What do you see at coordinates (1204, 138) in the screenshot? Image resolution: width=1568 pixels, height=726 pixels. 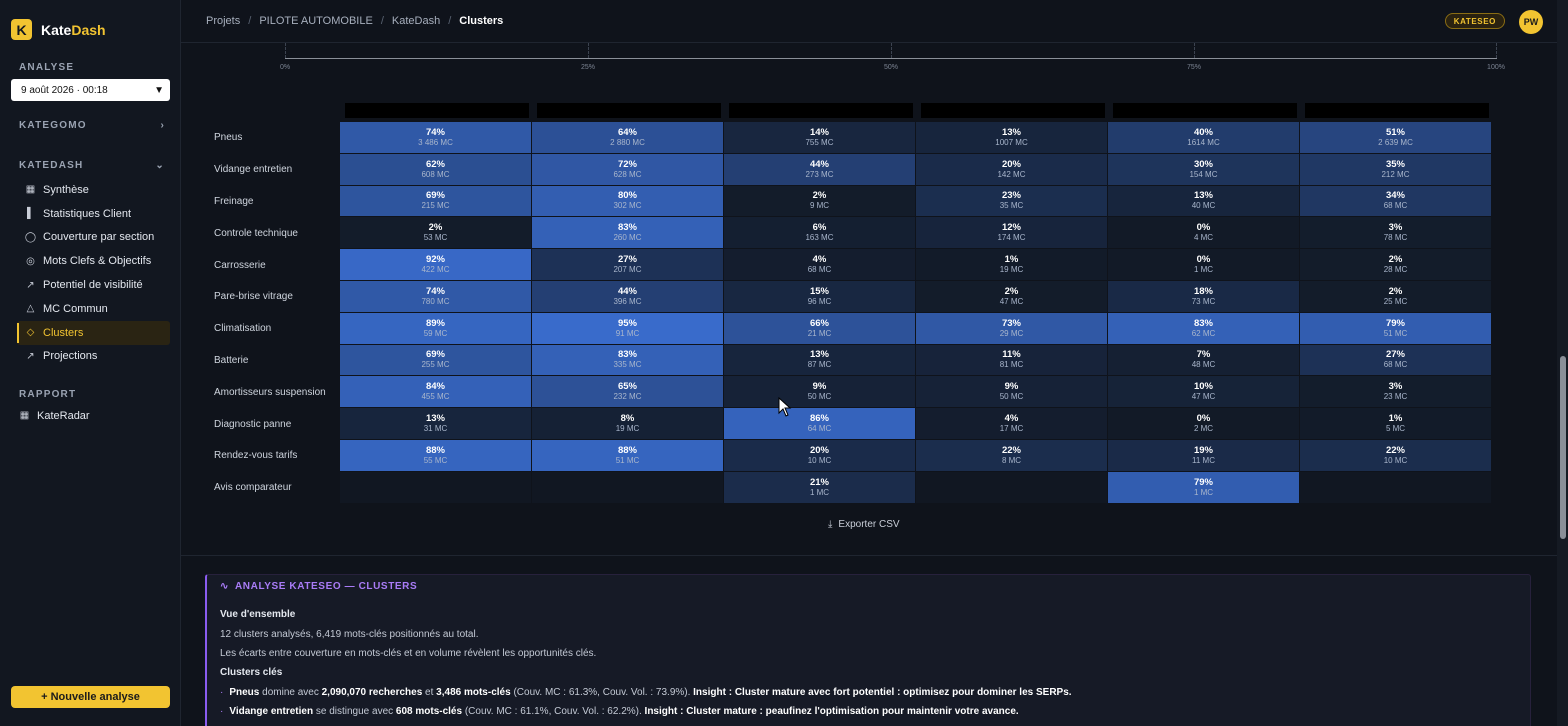 I see `heatmap-cell: 40% 1614 MC` at bounding box center [1204, 138].